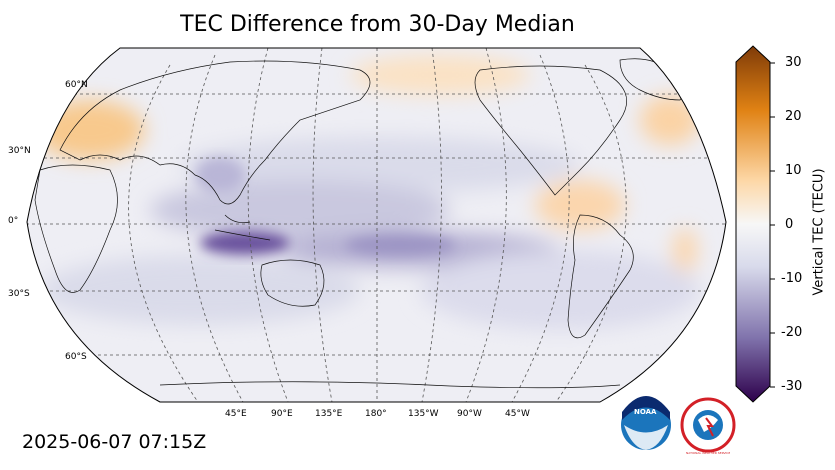 This screenshot has height=470, width=835. What do you see at coordinates (789, 224) in the screenshot?
I see `colorbar-tick-0: 0` at bounding box center [789, 224].